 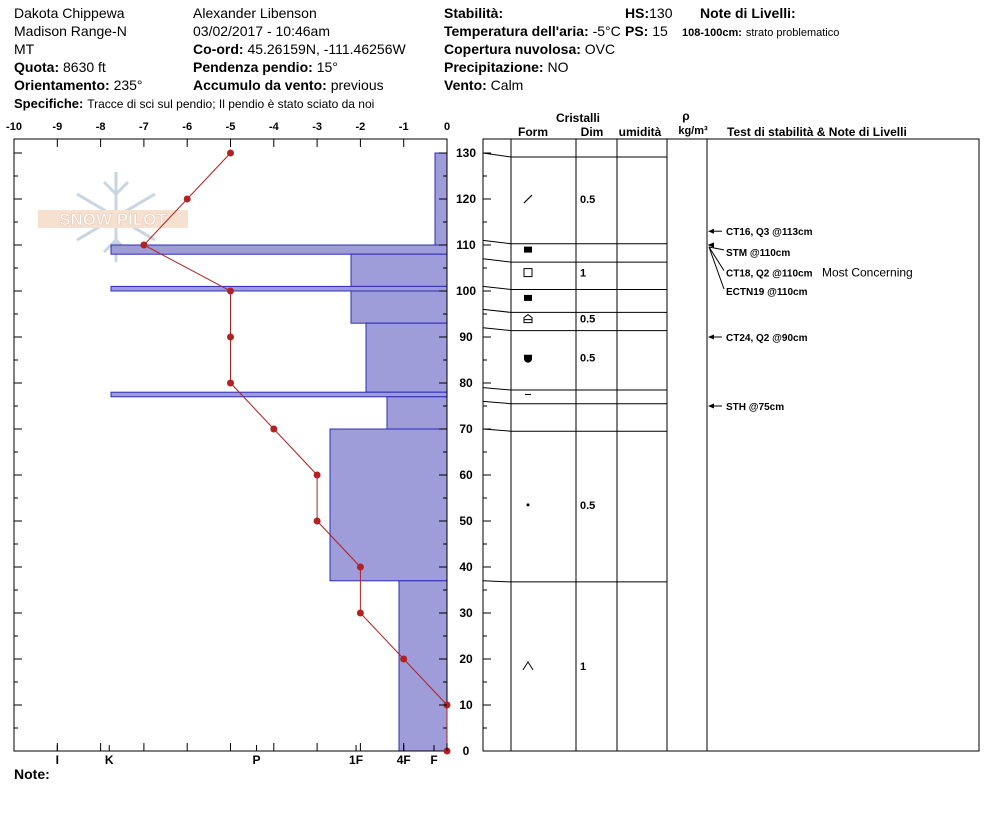 What do you see at coordinates (758, 253) in the screenshot?
I see `test-label: STM @110cm` at bounding box center [758, 253].